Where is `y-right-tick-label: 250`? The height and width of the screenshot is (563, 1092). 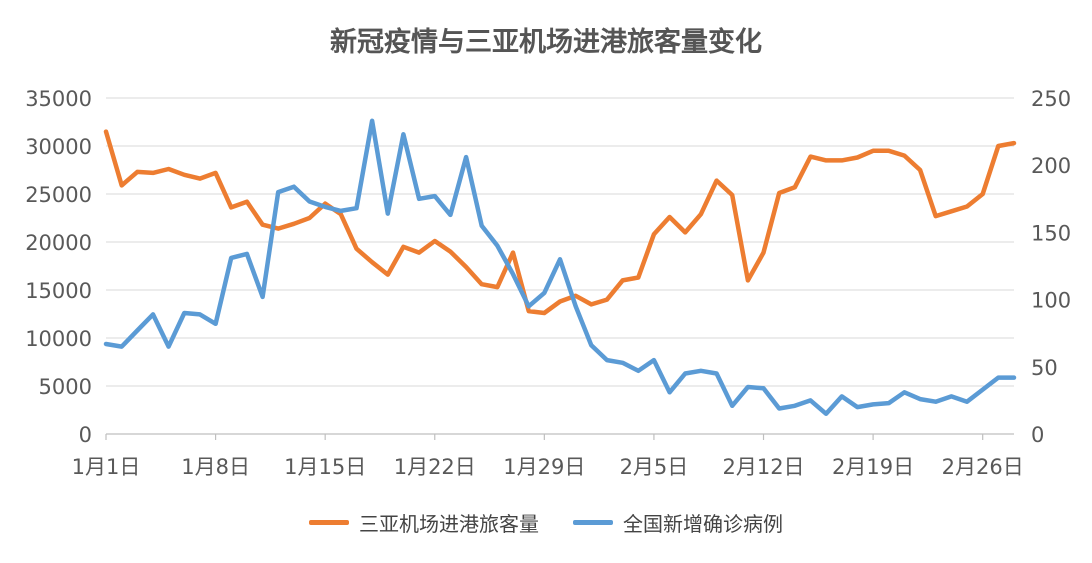 y-right-tick-label: 250 is located at coordinates (1051, 99).